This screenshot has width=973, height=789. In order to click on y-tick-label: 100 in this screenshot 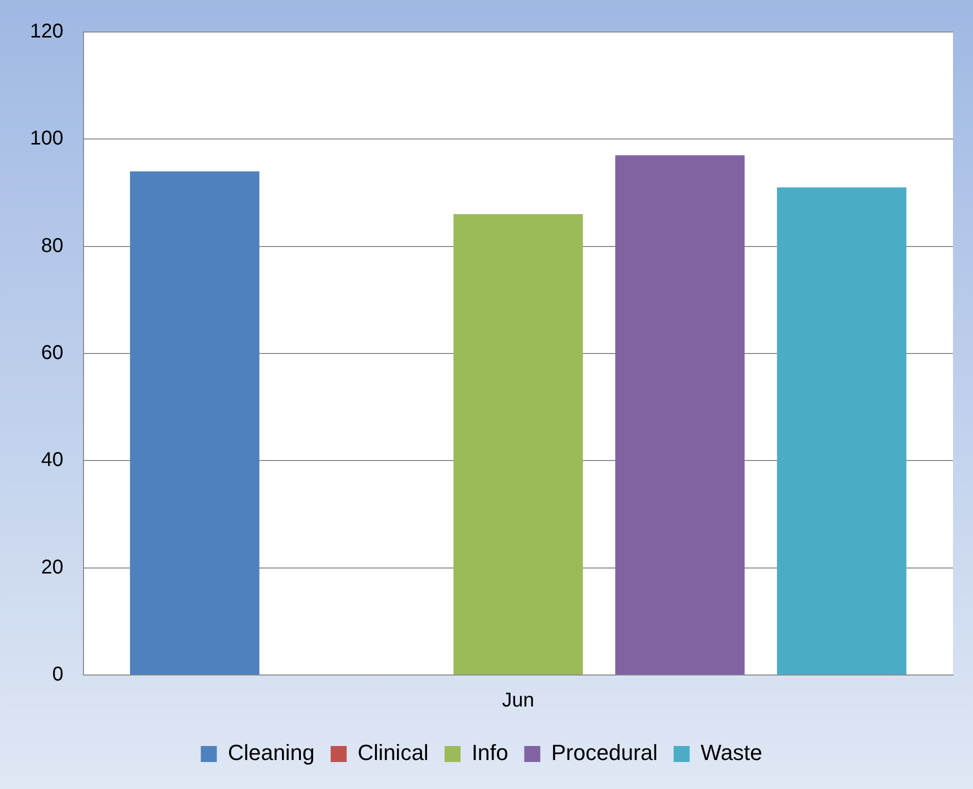, I will do `click(47, 139)`.